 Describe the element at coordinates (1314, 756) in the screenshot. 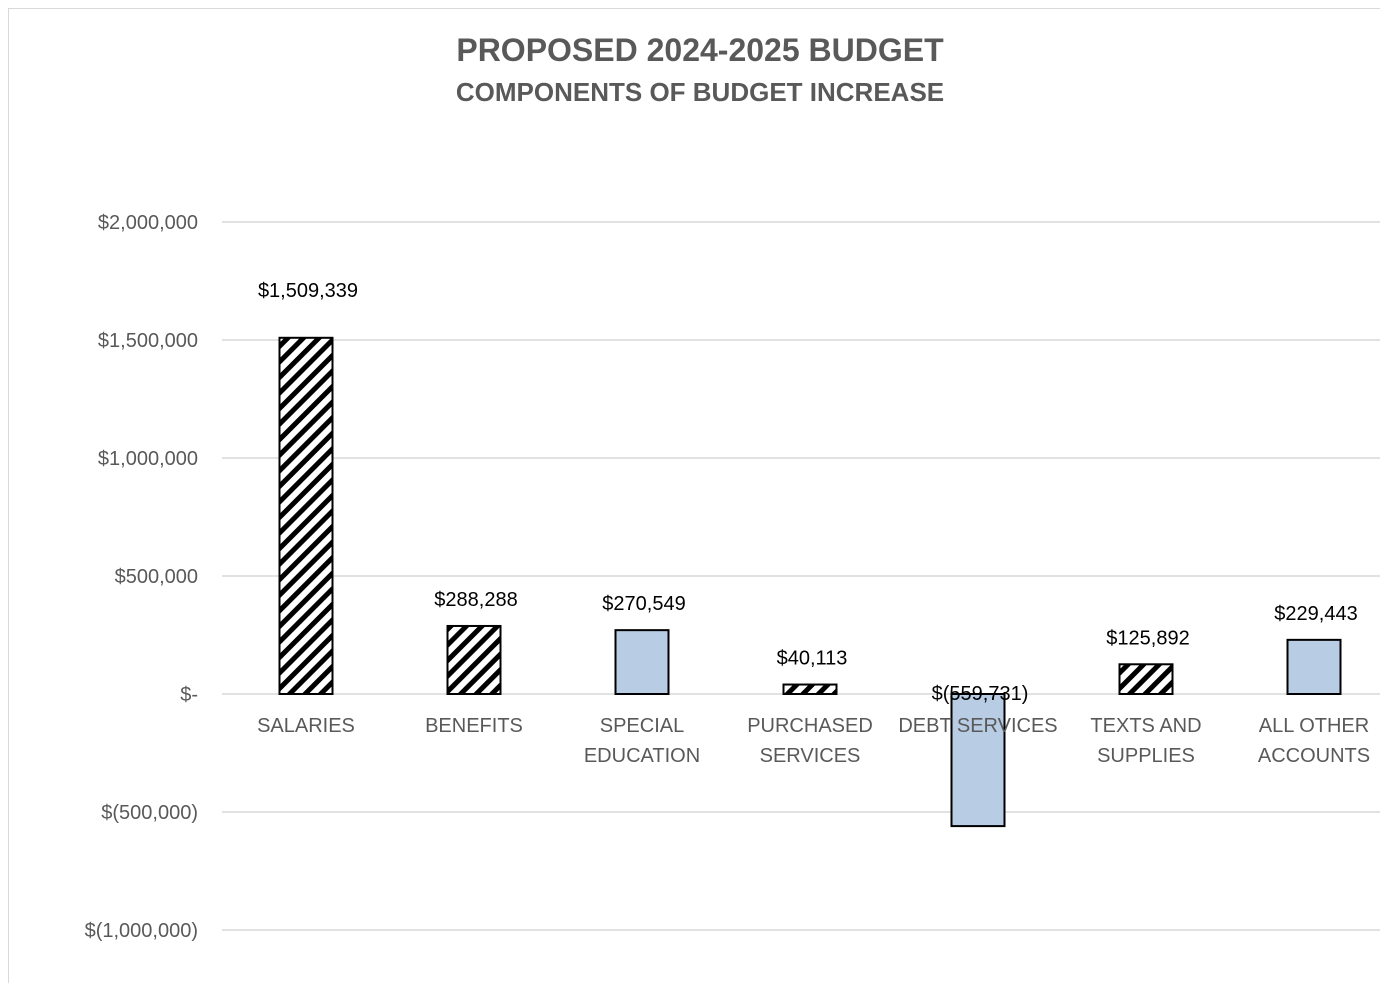

I see `category-label: ACCOUNTS` at that location.